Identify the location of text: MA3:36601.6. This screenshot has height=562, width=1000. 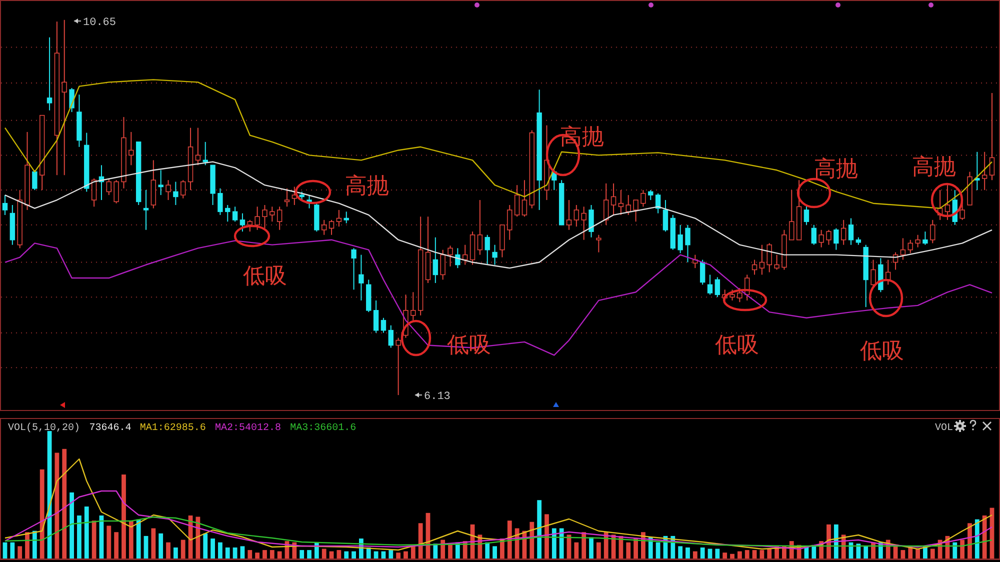
(323, 428).